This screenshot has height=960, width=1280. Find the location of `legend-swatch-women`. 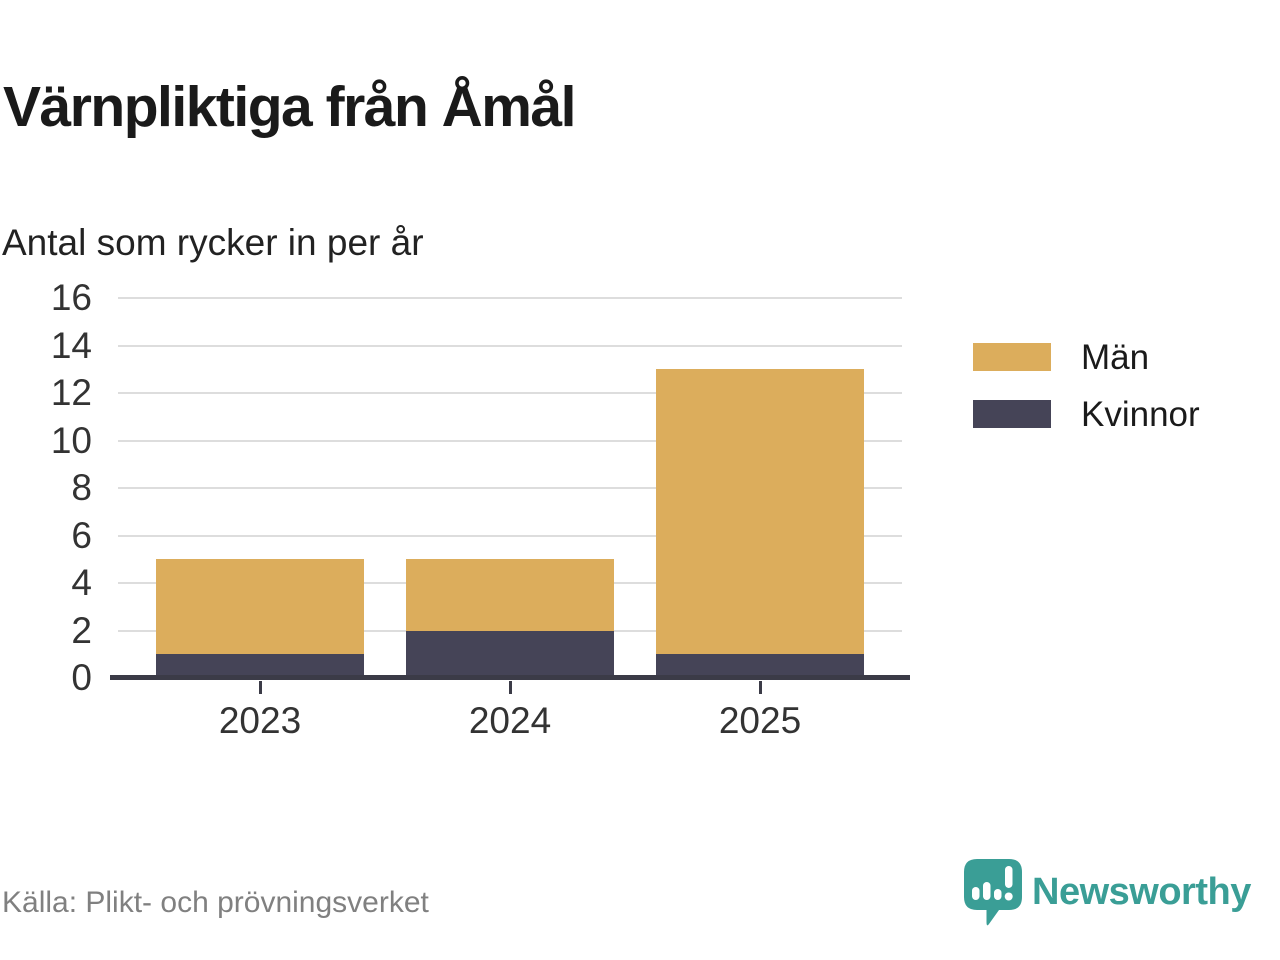

legend-swatch-women is located at coordinates (1012, 414).